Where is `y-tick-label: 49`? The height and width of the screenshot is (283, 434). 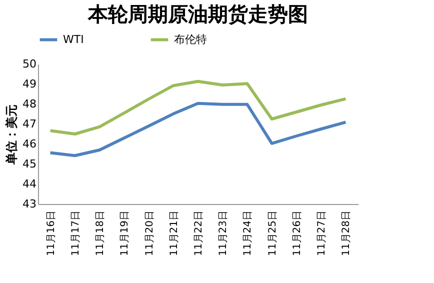
y-tick-label: 49 is located at coordinates (29, 84).